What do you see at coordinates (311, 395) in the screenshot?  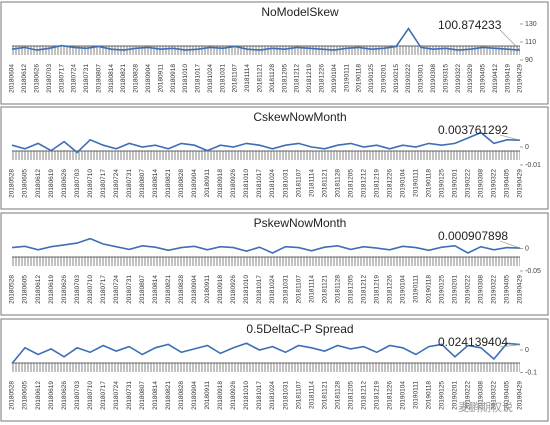 I see `x-tick-label: 20181114` at bounding box center [311, 395].